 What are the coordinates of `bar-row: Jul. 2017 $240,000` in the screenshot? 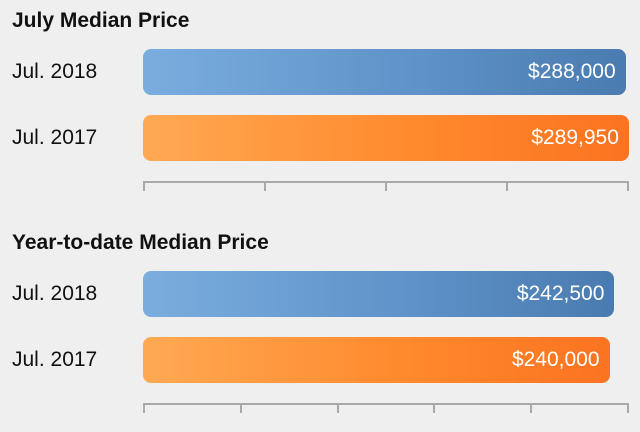 It's located at (320, 360).